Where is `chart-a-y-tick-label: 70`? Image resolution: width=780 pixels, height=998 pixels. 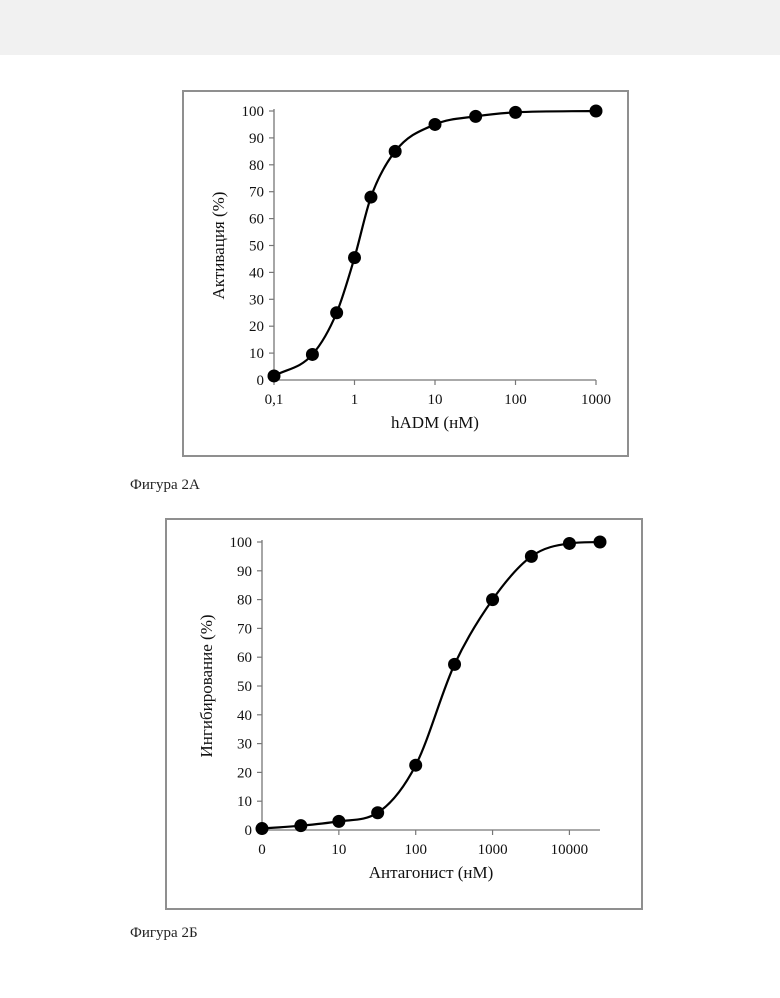 chart-a-y-tick-label: 70 is located at coordinates (256, 193).